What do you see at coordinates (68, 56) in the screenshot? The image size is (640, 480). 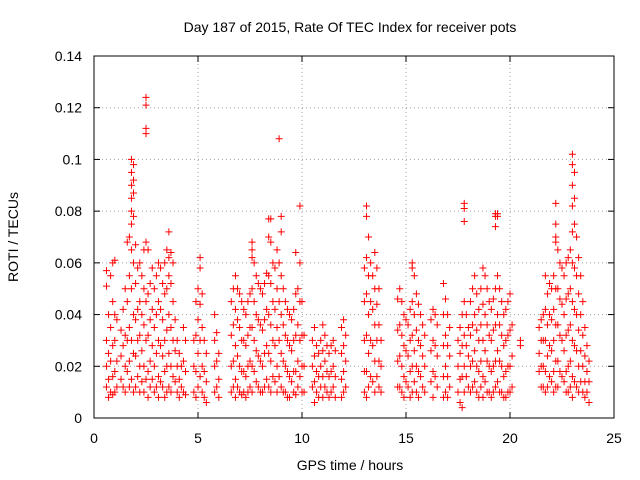 I see `y-tick-label: 0.14` at bounding box center [68, 56].